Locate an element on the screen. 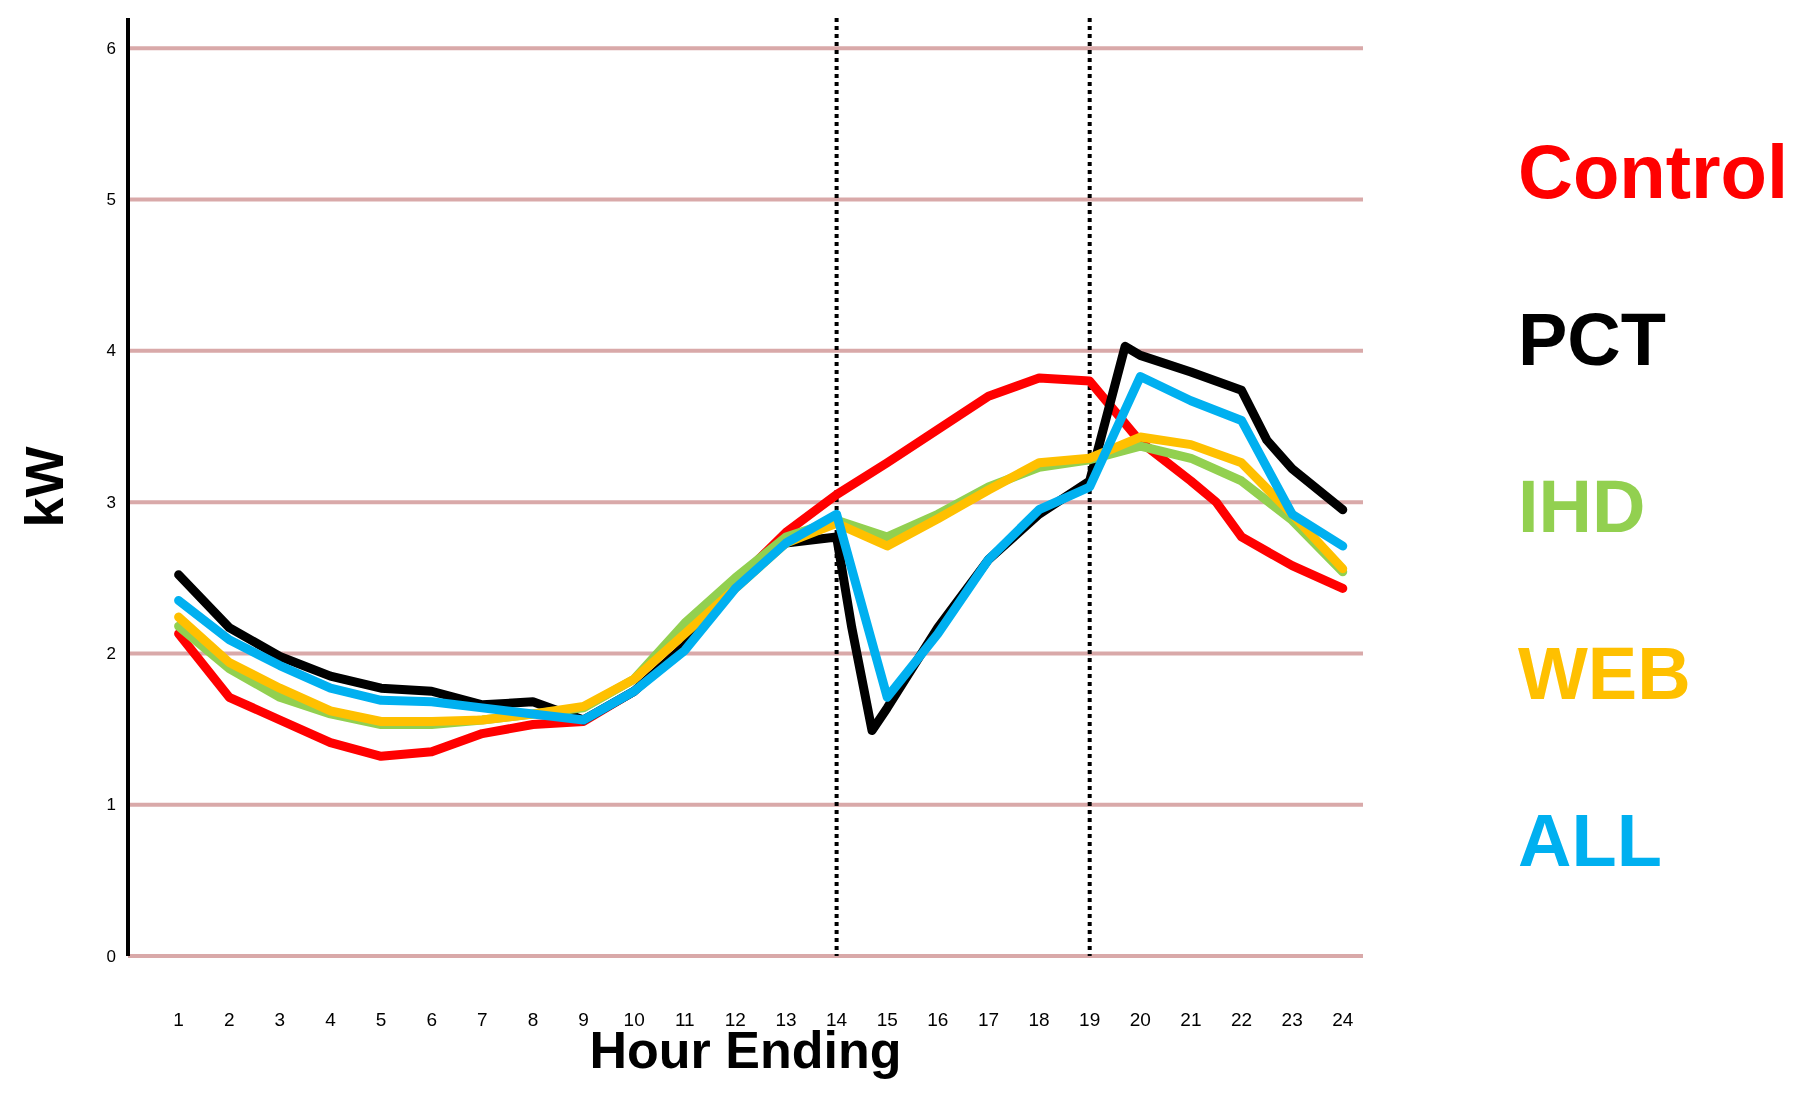 This screenshot has width=1795, height=1095. x-tick-label: 13 is located at coordinates (786, 1019).